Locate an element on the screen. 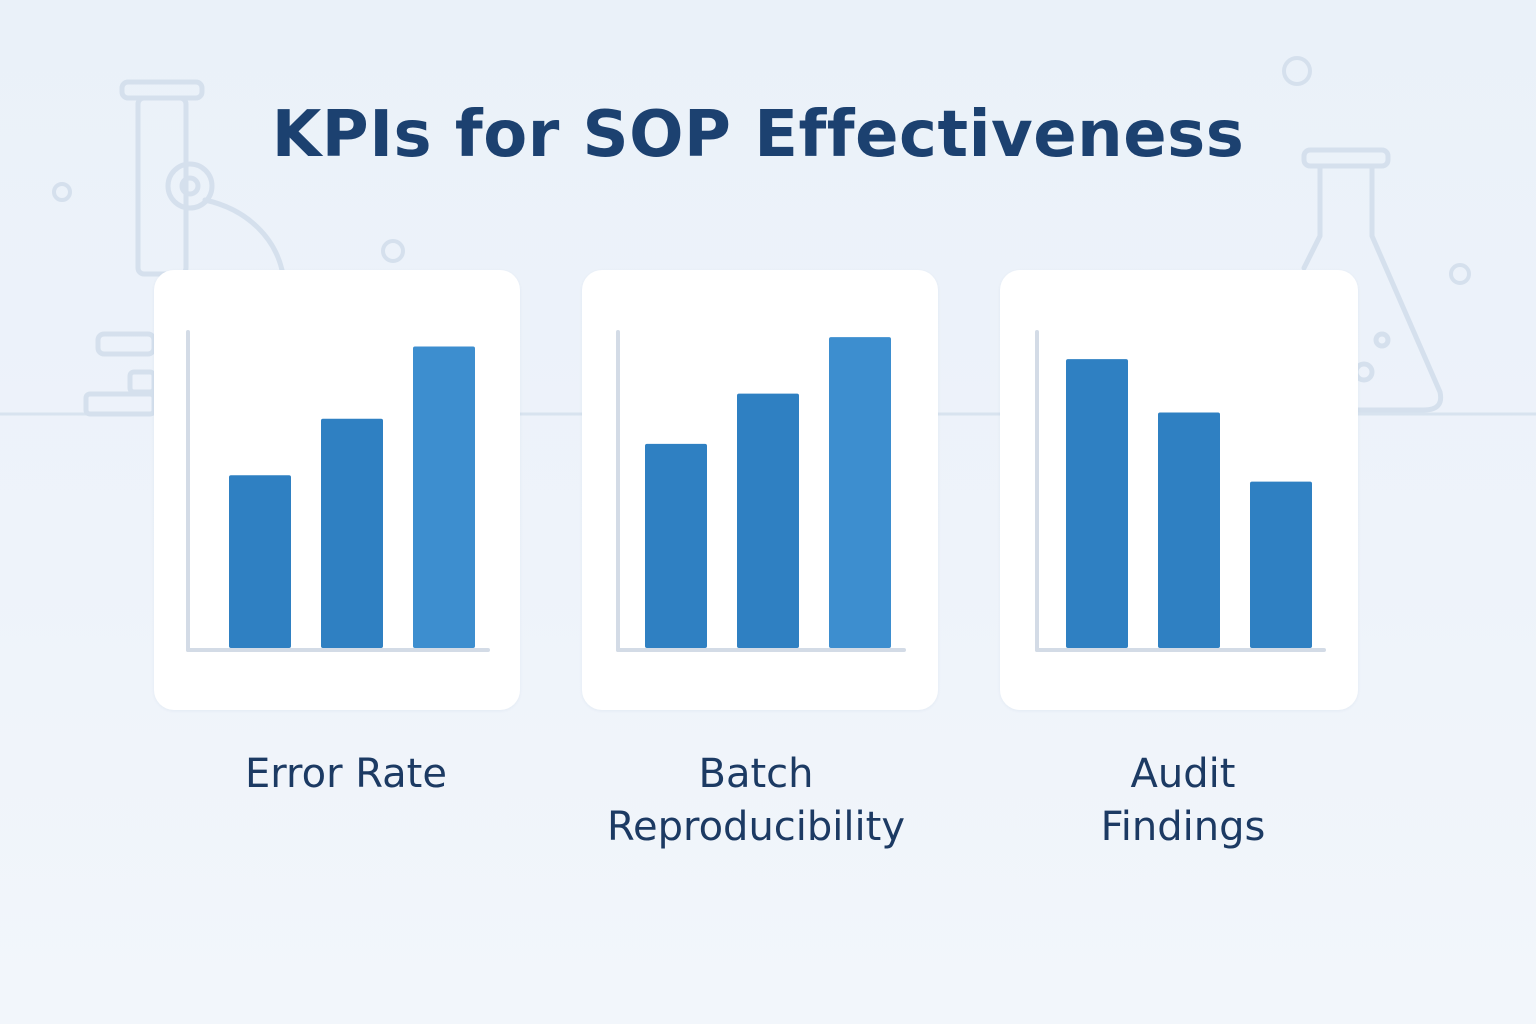 Image resolution: width=1536 pixels, height=1024 pixels. kpi-card-audit-findings is located at coordinates (1179, 490).